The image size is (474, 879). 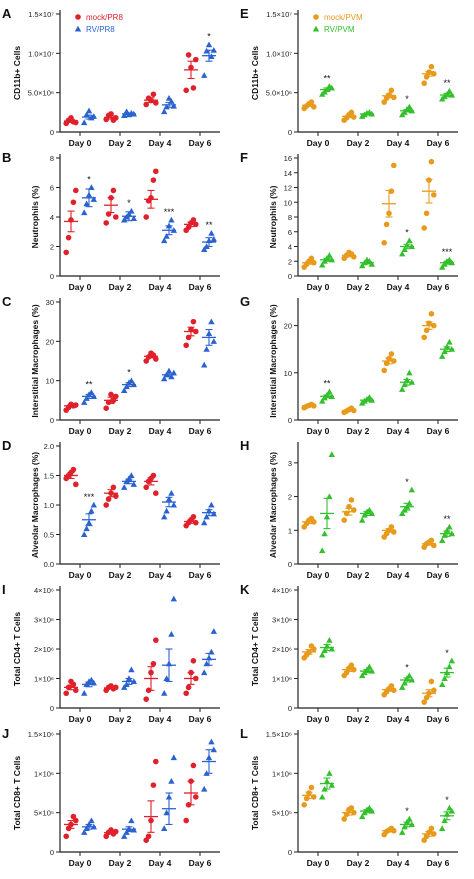 What do you see at coordinates (273, 361) in the screenshot?
I see `y-axis-label: Interstitial Macrophages (%)` at bounding box center [273, 361].